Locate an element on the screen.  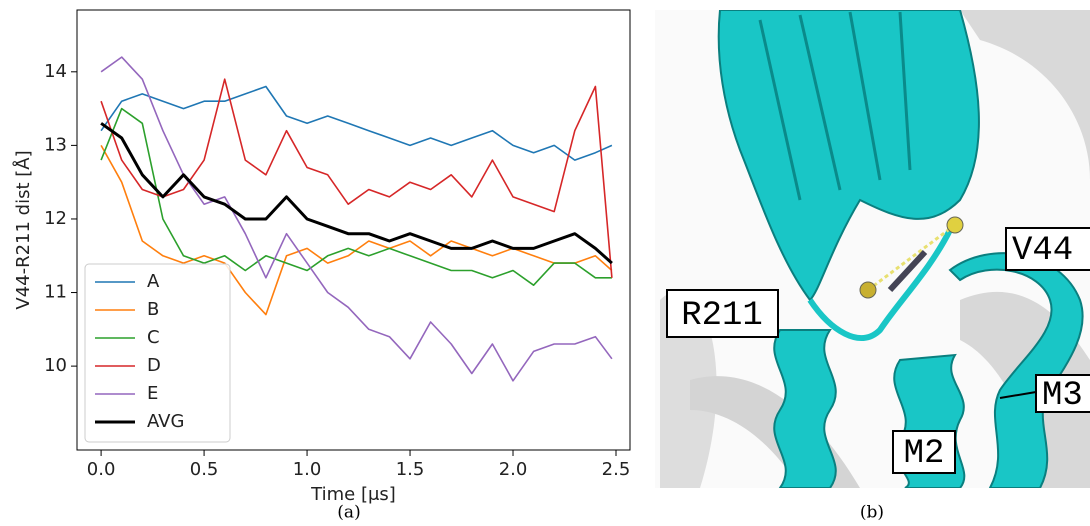
loop is located at coordinates (880, 285).